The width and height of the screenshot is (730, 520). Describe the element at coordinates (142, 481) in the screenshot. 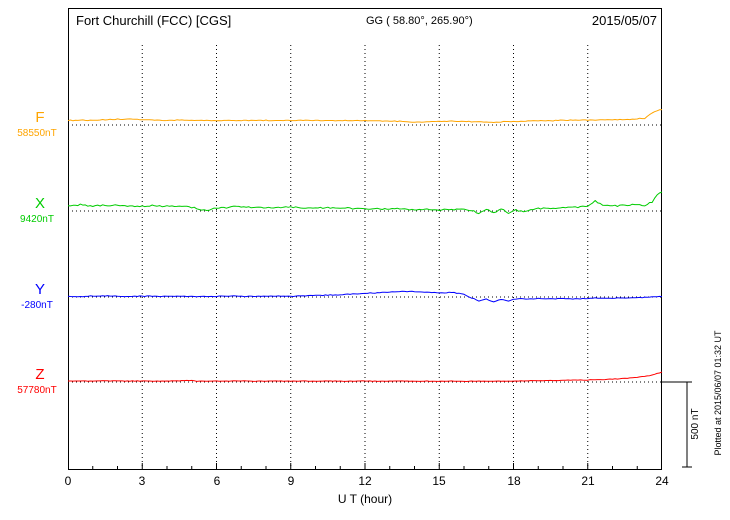

I see `x-tick-label-3: 3` at that location.